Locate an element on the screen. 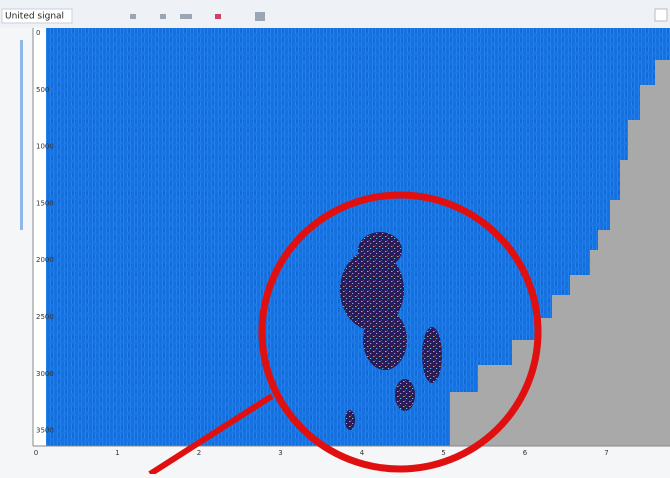 The height and width of the screenshot is (478, 670). y-tick-label: 3000 is located at coordinates (45, 374).